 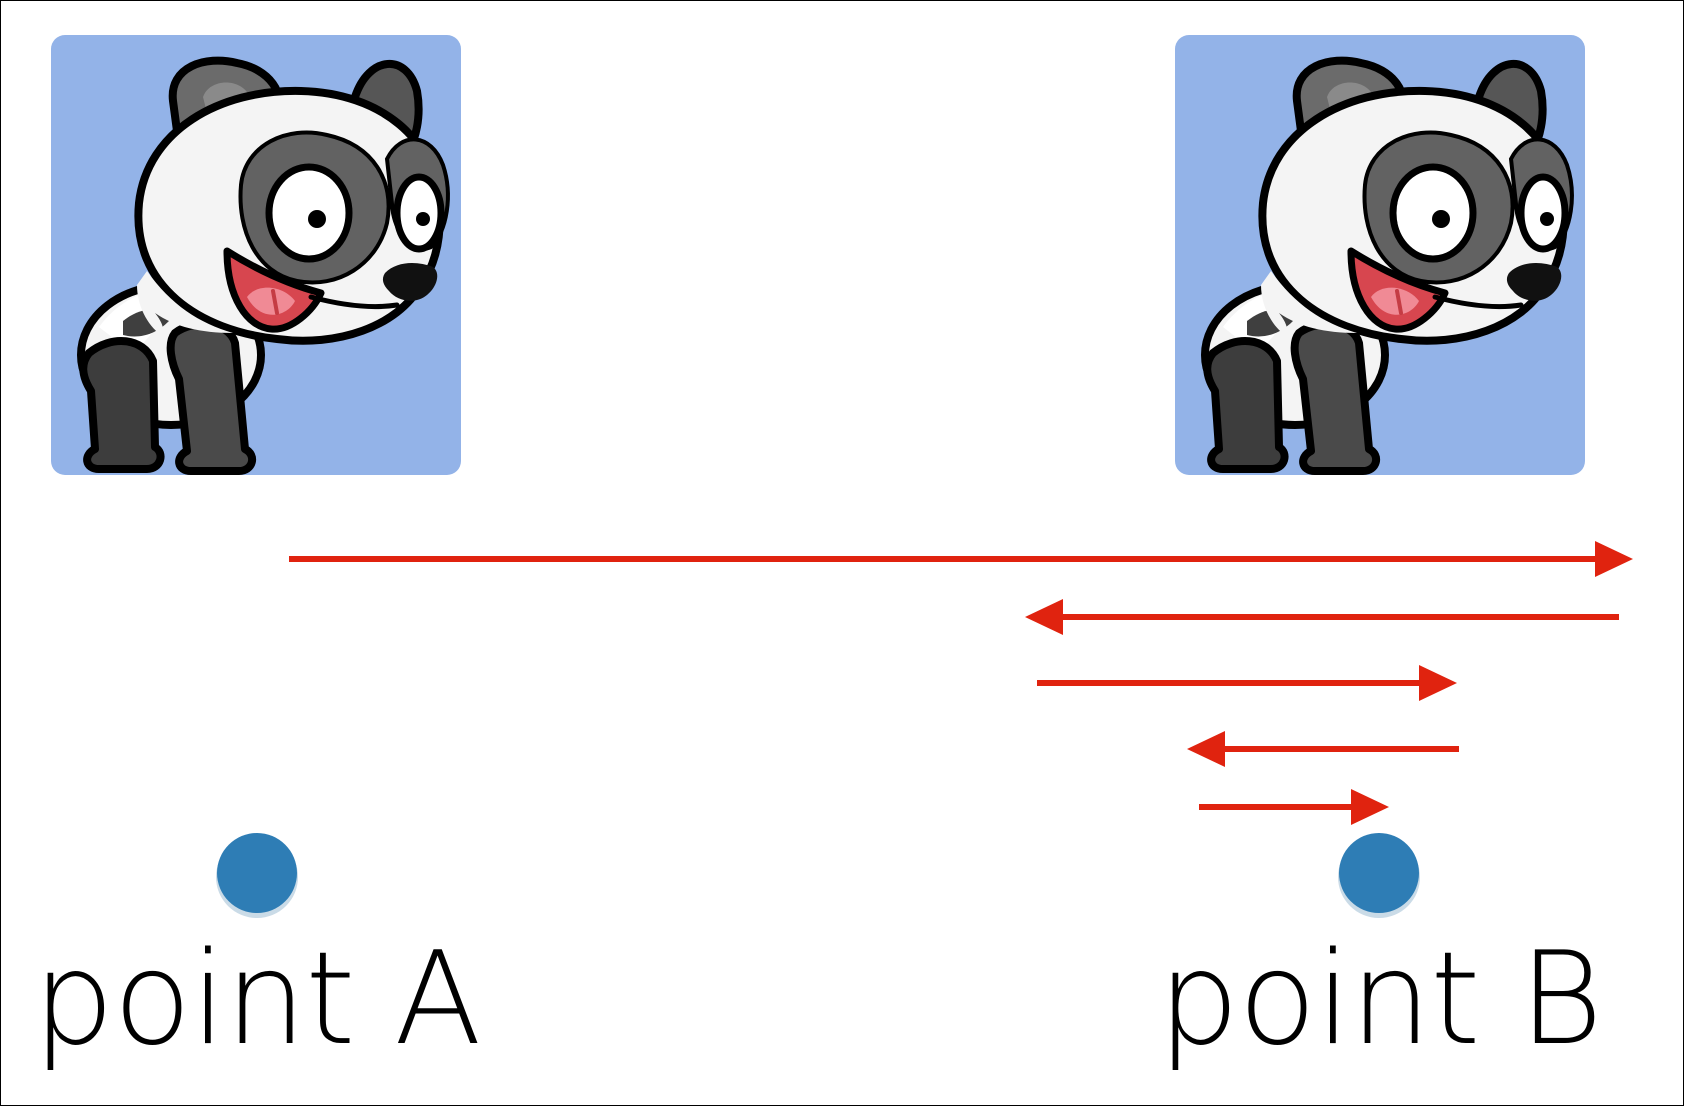 I want to click on arrow-5-right, so click(x=1294, y=807).